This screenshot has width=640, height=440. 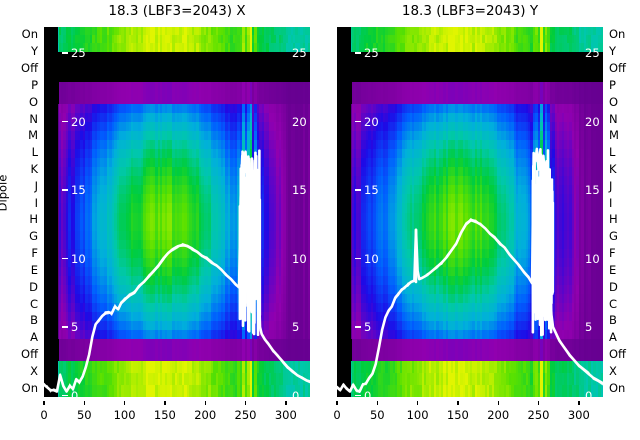 What do you see at coordinates (613, 169) in the screenshot?
I see `y-category-label-right: K` at bounding box center [613, 169].